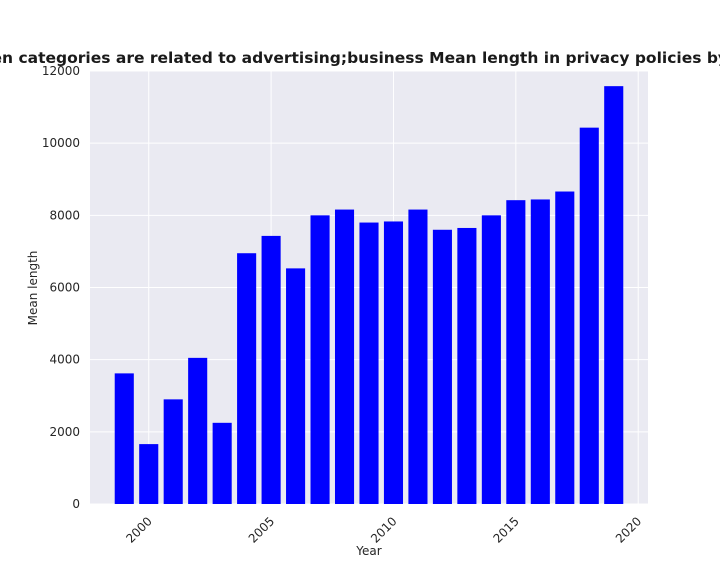 Image resolution: width=720 pixels, height=576 pixels. What do you see at coordinates (505, 529) in the screenshot?
I see `x-tick-label: 2015` at bounding box center [505, 529].